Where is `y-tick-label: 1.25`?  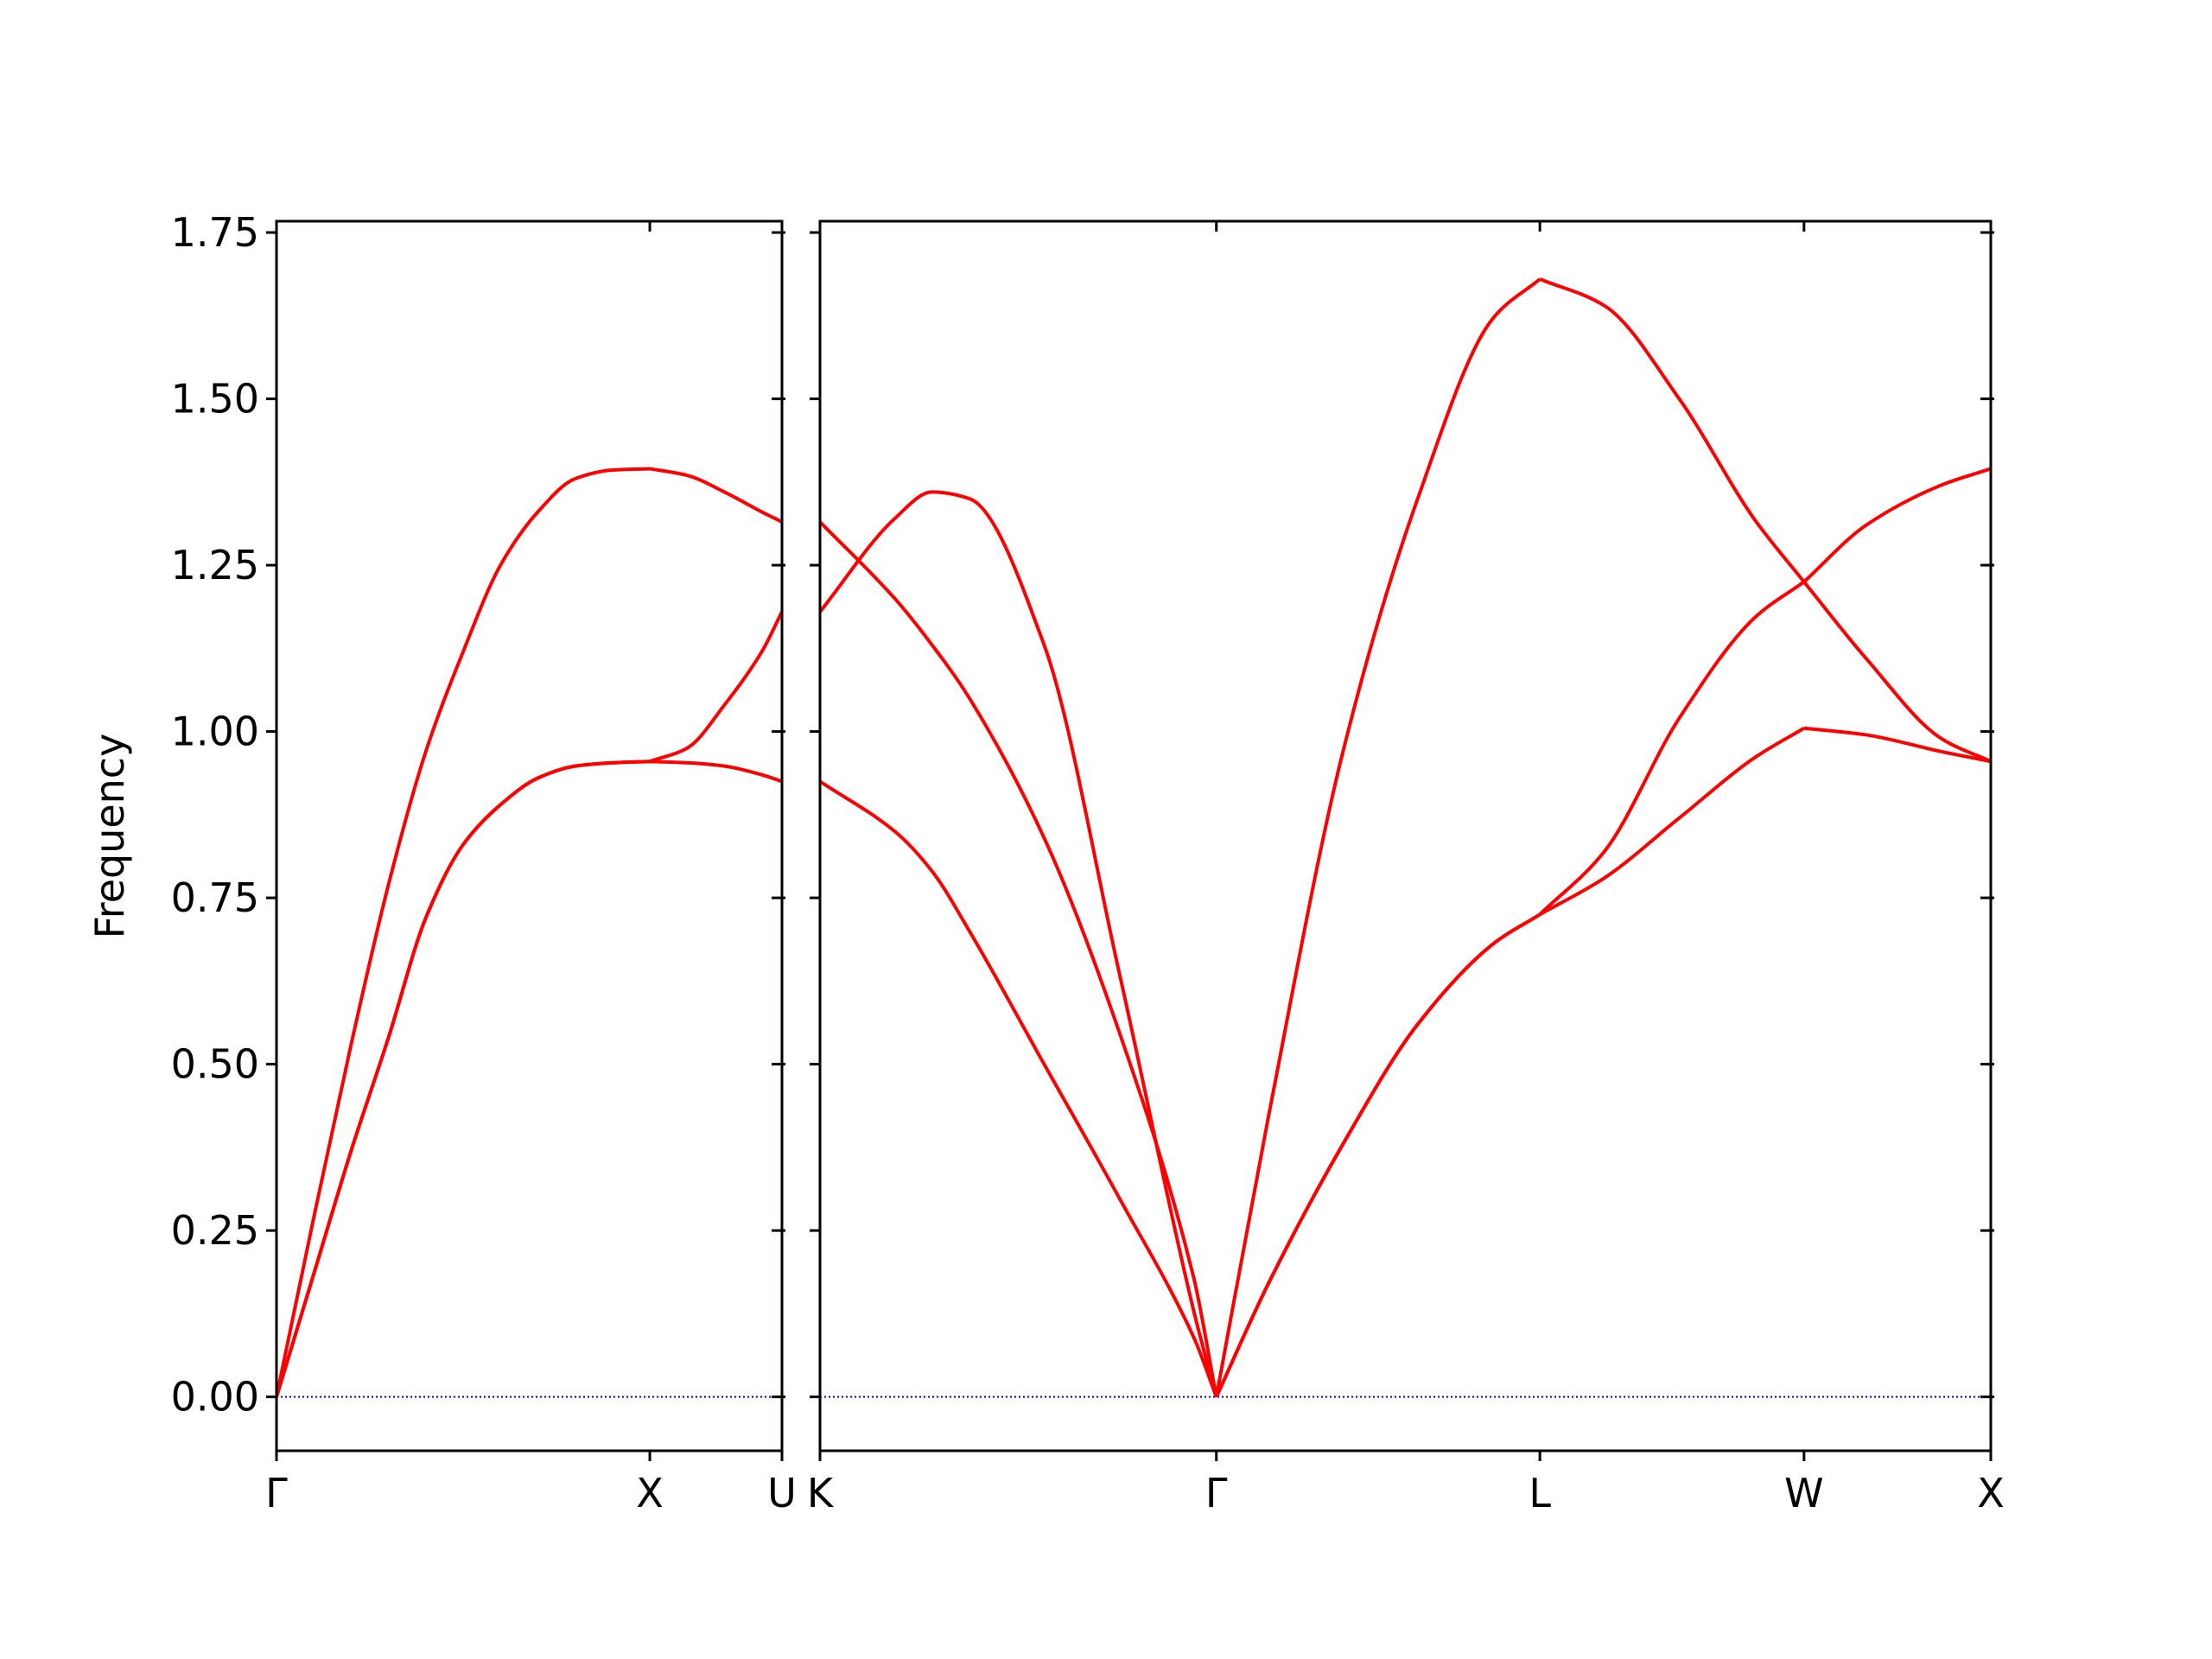
y-tick-label: 1.25 is located at coordinates (215, 565).